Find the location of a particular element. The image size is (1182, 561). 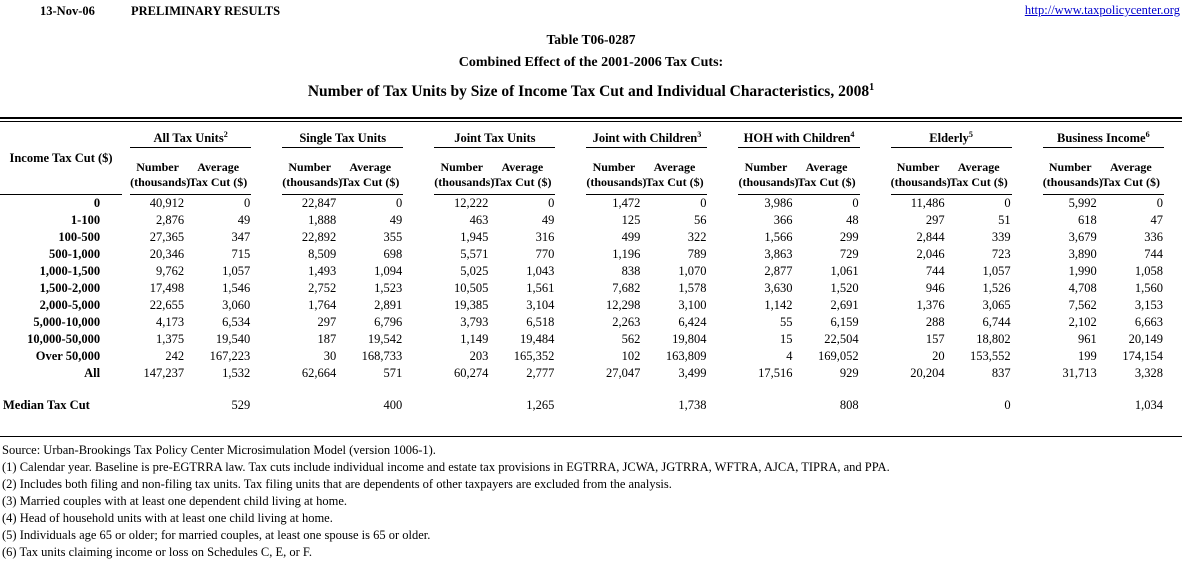

title-footnote-marker: 1 is located at coordinates (872, 87).